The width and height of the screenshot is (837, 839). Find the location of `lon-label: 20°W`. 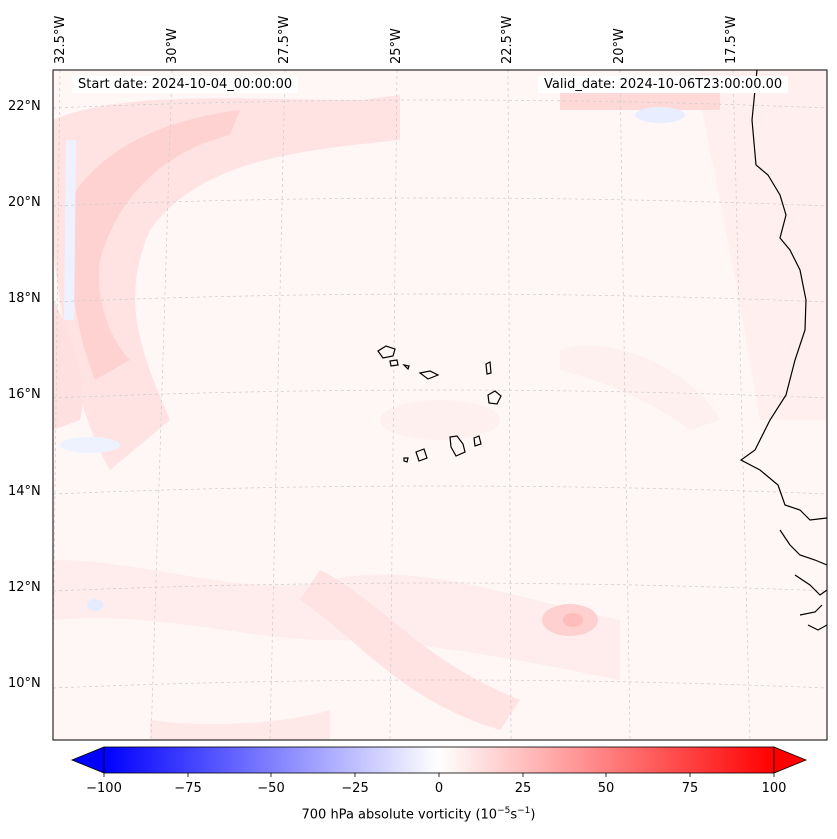

lon-label: 20°W is located at coordinates (619, 46).